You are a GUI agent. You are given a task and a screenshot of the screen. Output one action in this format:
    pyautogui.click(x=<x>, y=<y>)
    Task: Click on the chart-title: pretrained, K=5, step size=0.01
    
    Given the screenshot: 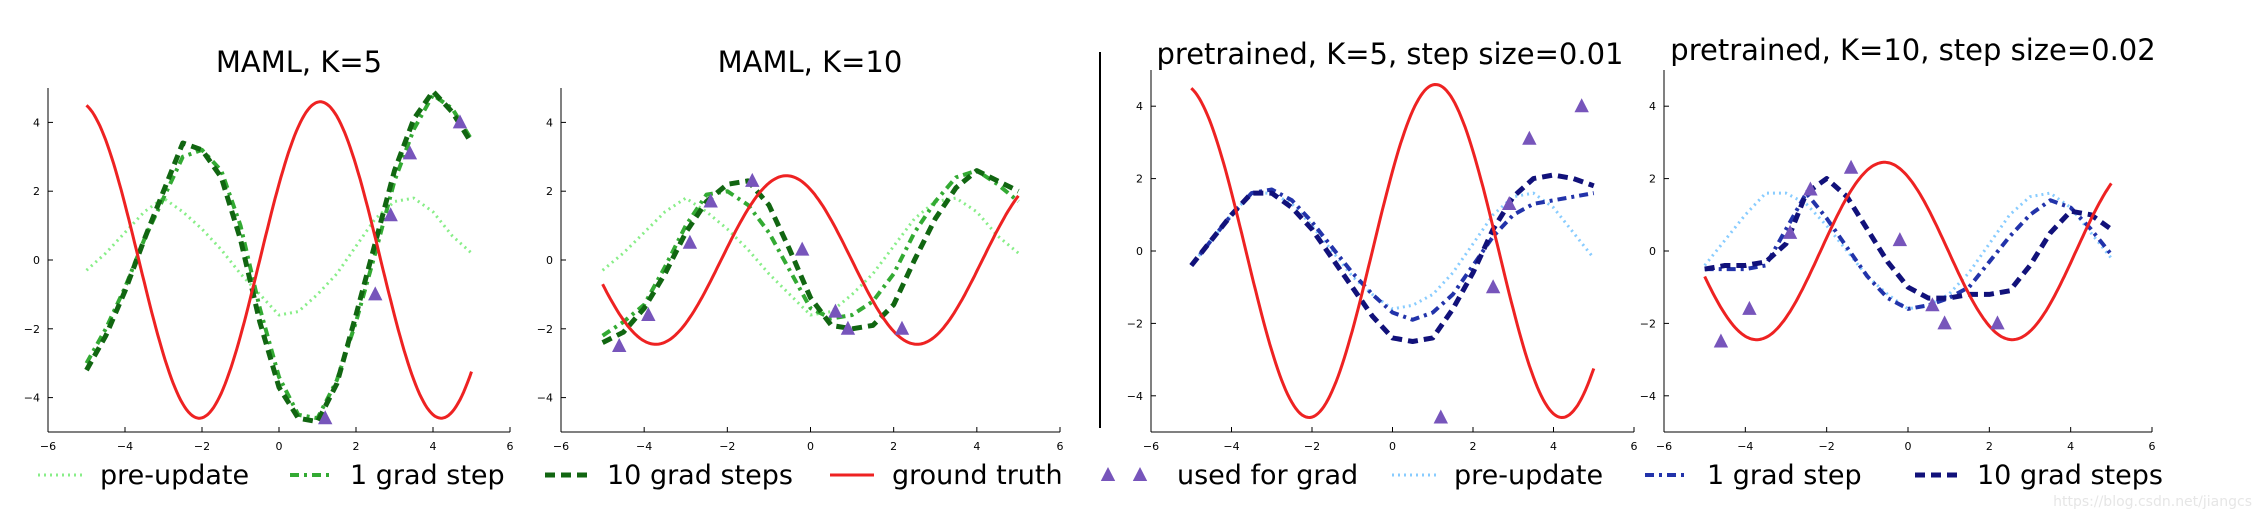 What is the action you would take?
    pyautogui.click(x=1390, y=54)
    